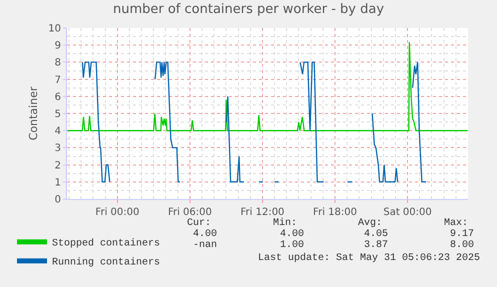 The height and width of the screenshot is (287, 497). What do you see at coordinates (462, 245) in the screenshot?
I see `text: 8.00` at bounding box center [462, 245].